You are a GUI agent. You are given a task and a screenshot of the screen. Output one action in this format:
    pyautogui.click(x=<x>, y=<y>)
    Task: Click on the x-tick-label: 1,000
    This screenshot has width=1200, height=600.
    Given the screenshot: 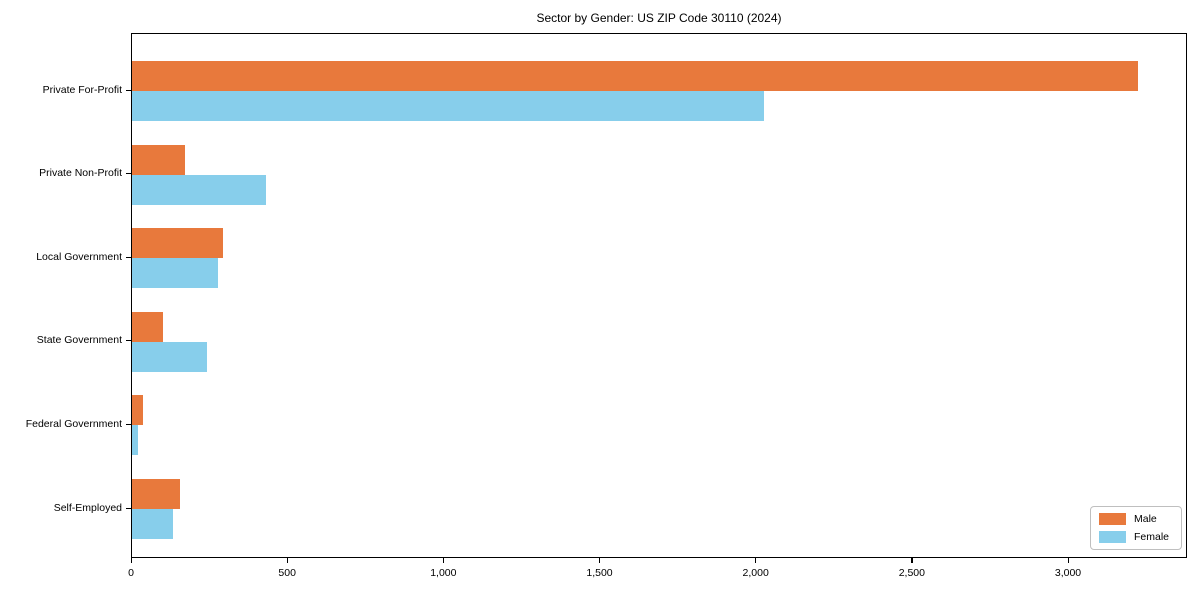 What is the action you would take?
    pyautogui.click(x=443, y=573)
    